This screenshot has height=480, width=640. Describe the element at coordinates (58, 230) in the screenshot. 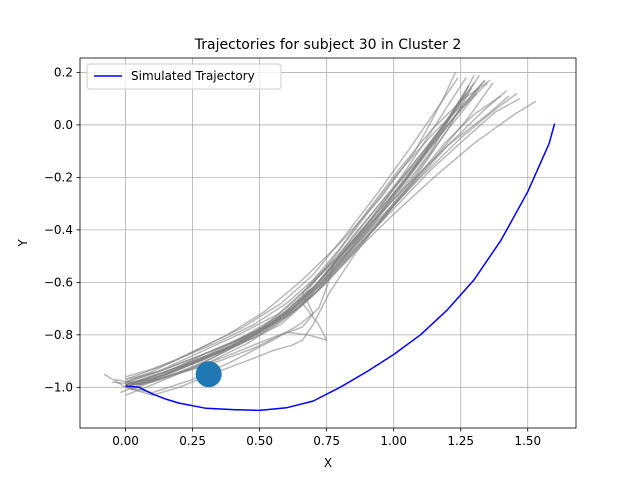

I see `y-tick-label: −0.4` at that location.